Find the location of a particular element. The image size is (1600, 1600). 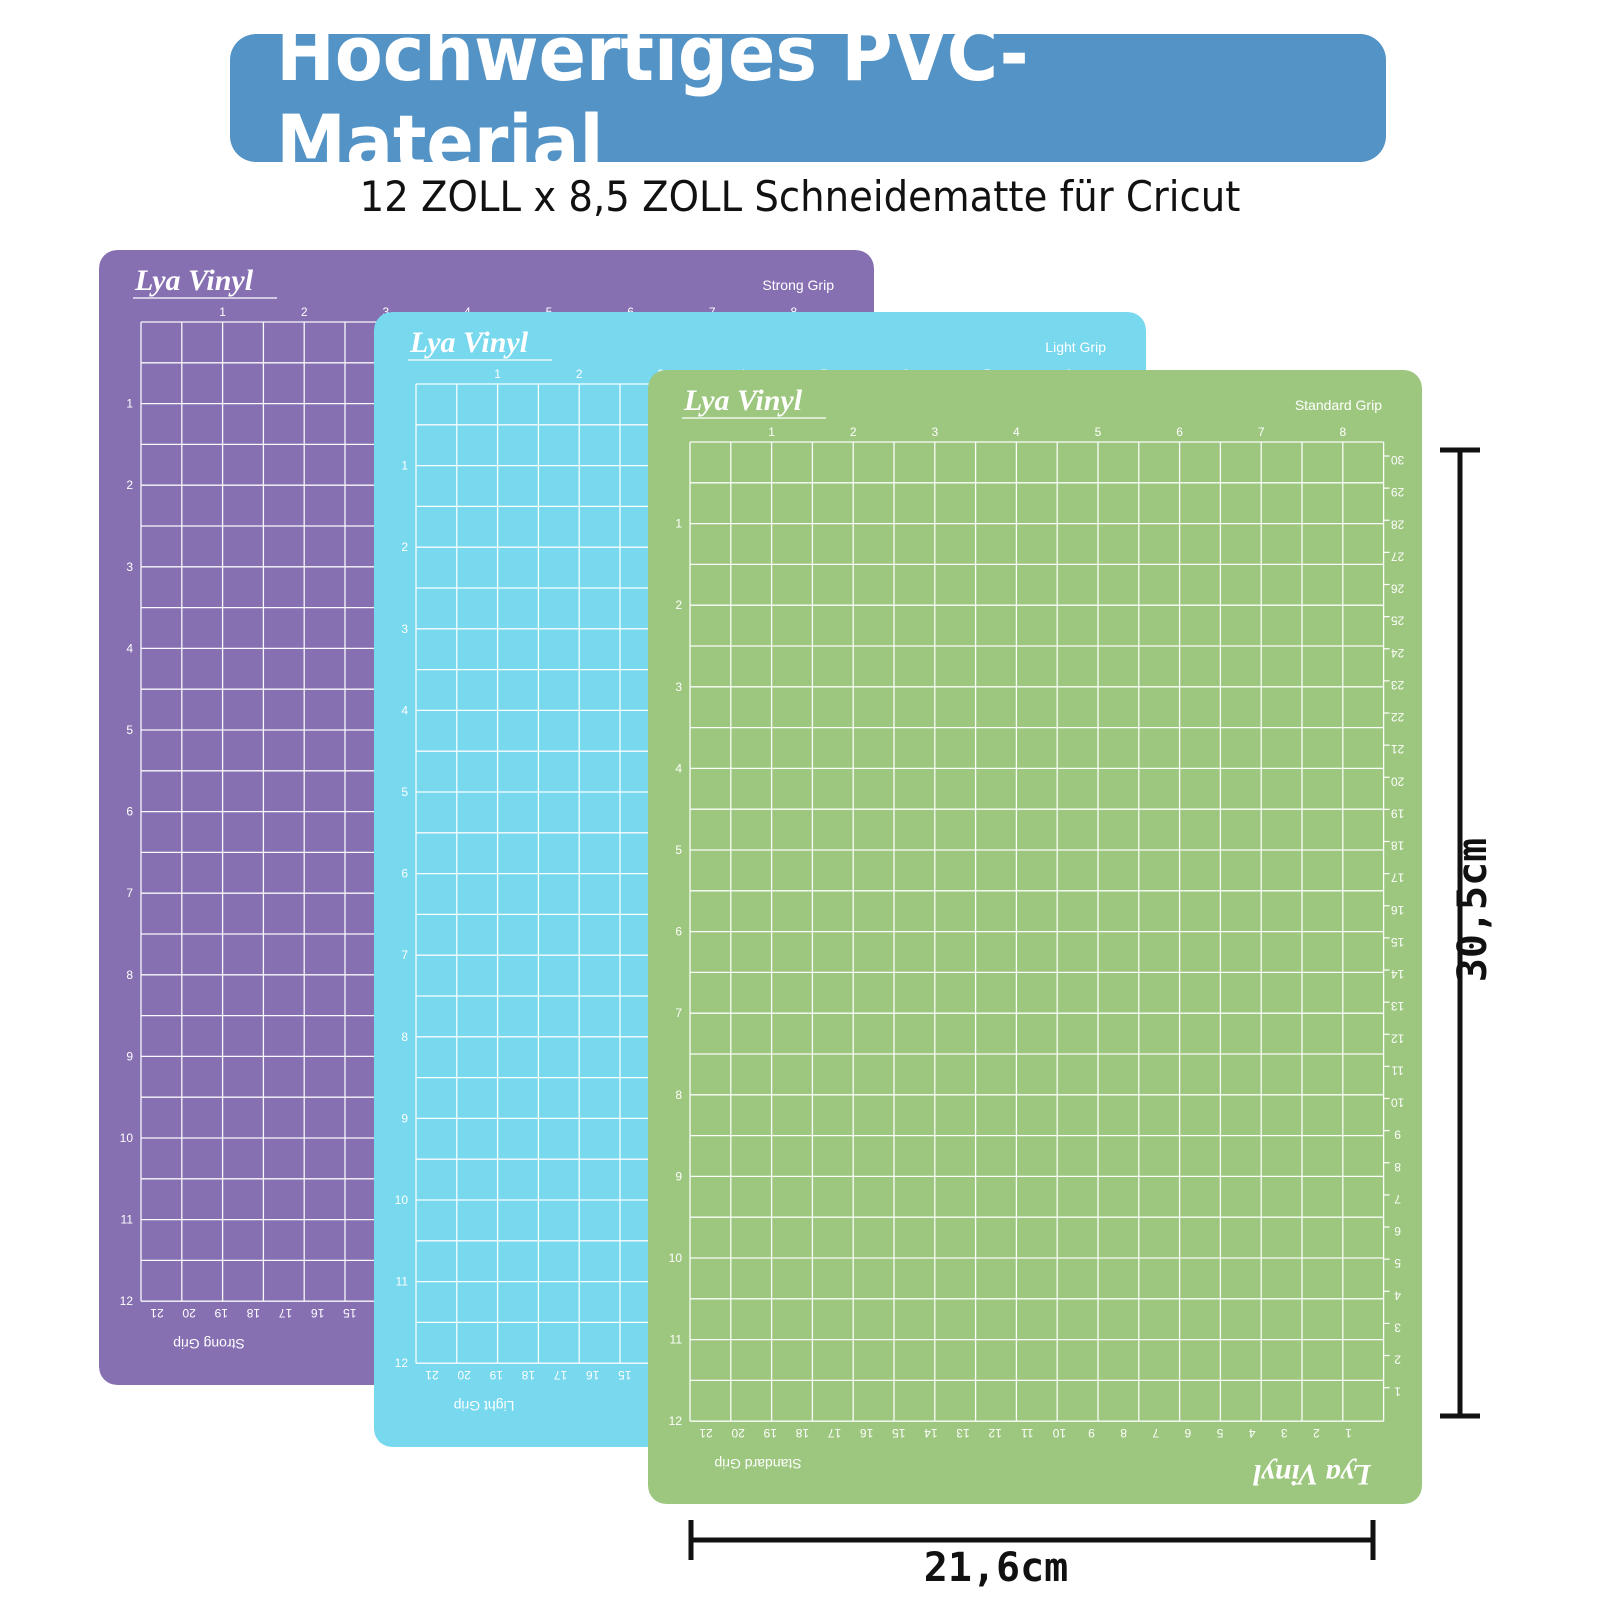

grip-label-top: Light Grip is located at coordinates (1075, 347).